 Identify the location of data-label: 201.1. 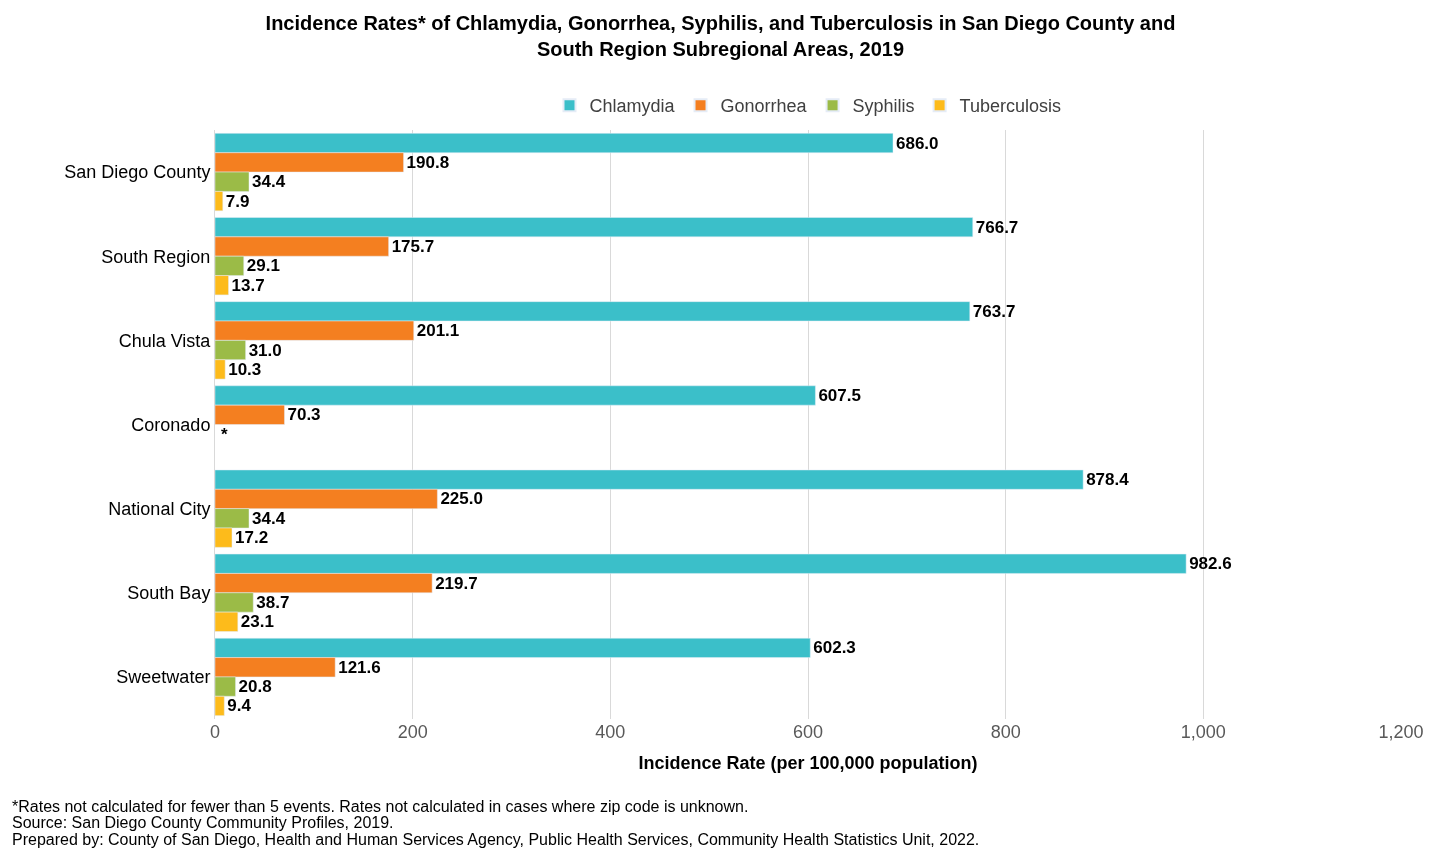
(438, 331).